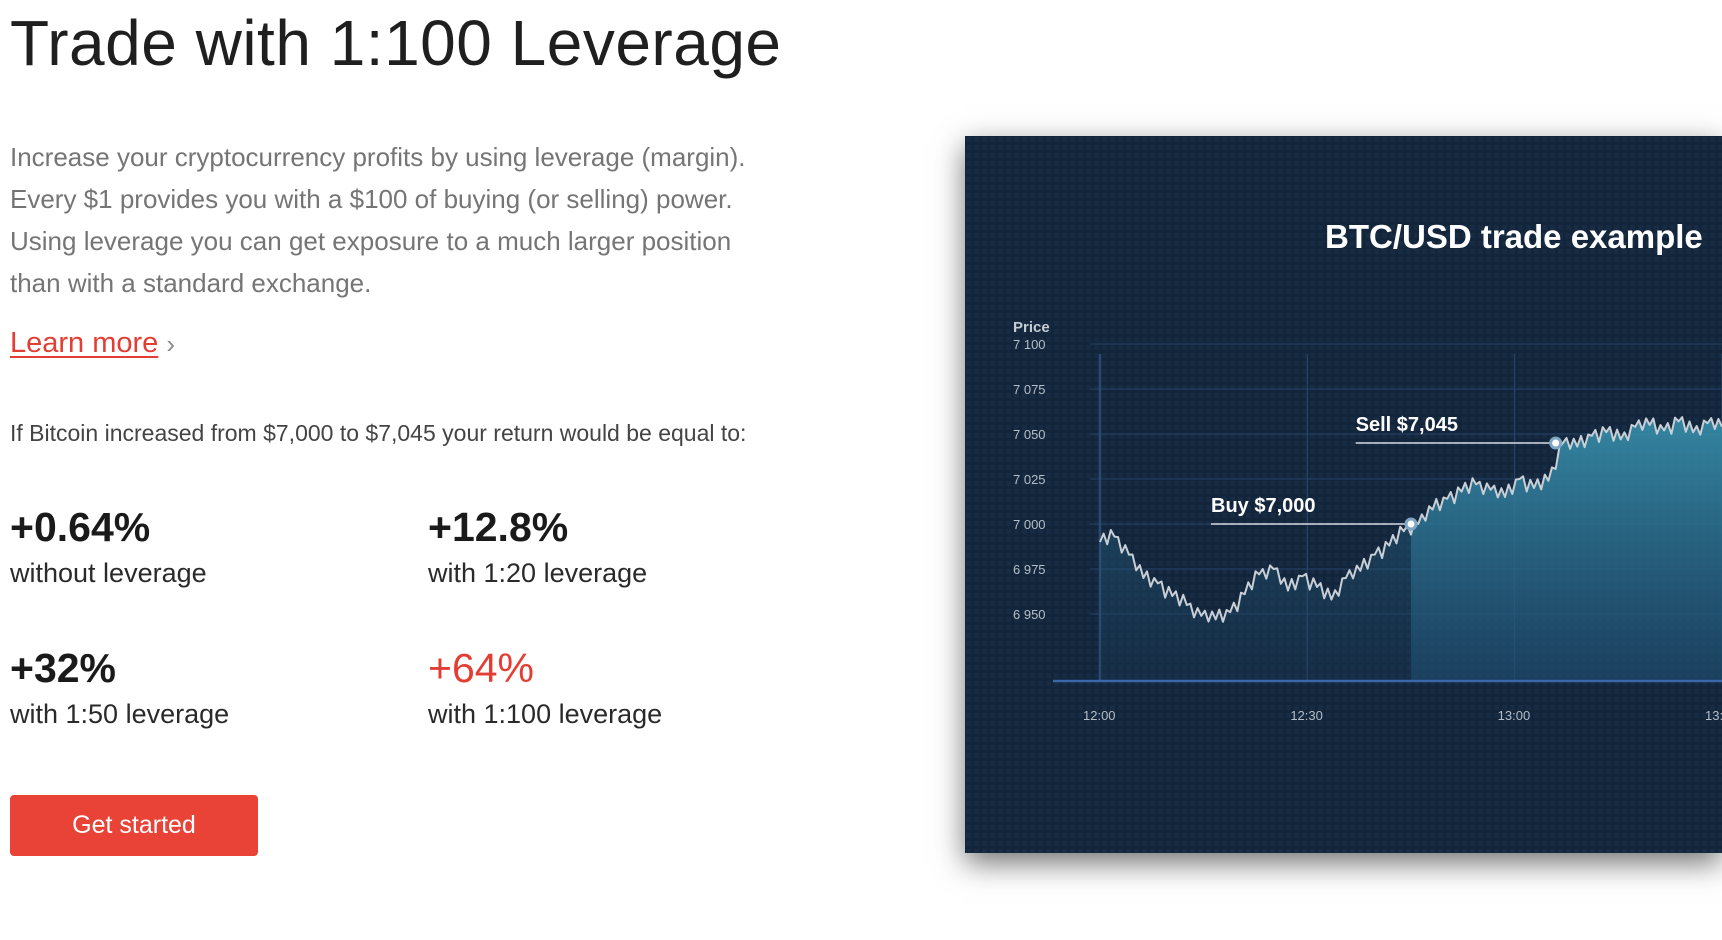 This screenshot has width=1722, height=940. What do you see at coordinates (1029, 479) in the screenshot?
I see `y-tick-label: 7 025` at bounding box center [1029, 479].